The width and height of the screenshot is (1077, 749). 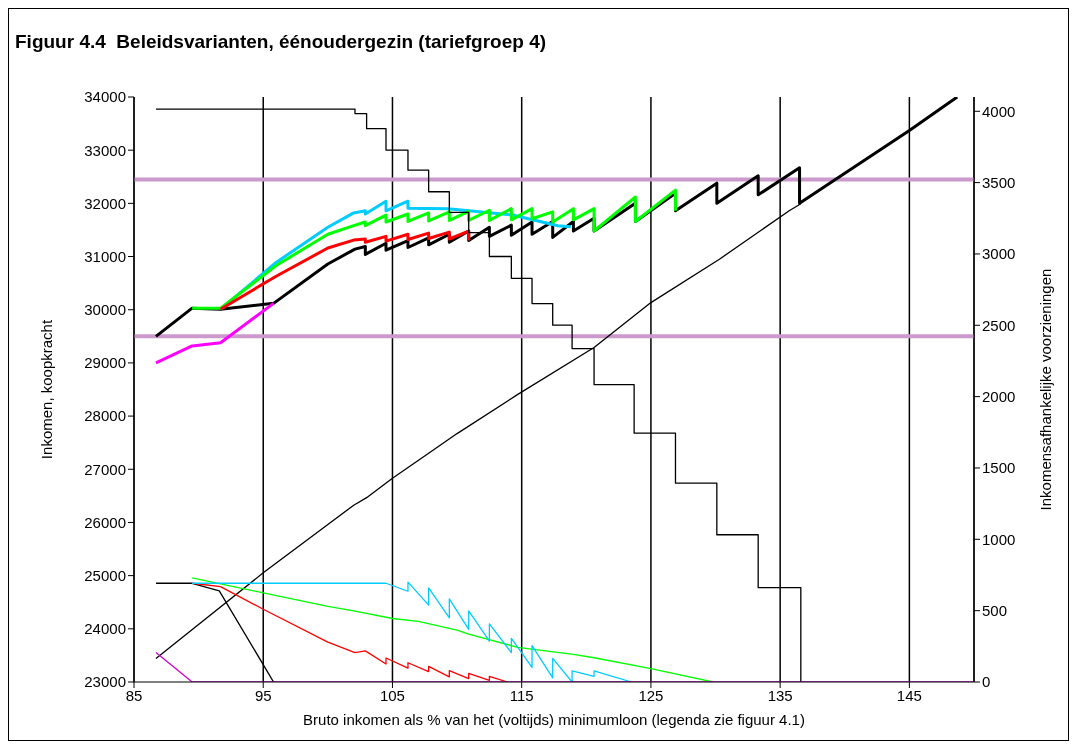 What do you see at coordinates (909, 695) in the screenshot?
I see `x-tick-label: 145` at bounding box center [909, 695].